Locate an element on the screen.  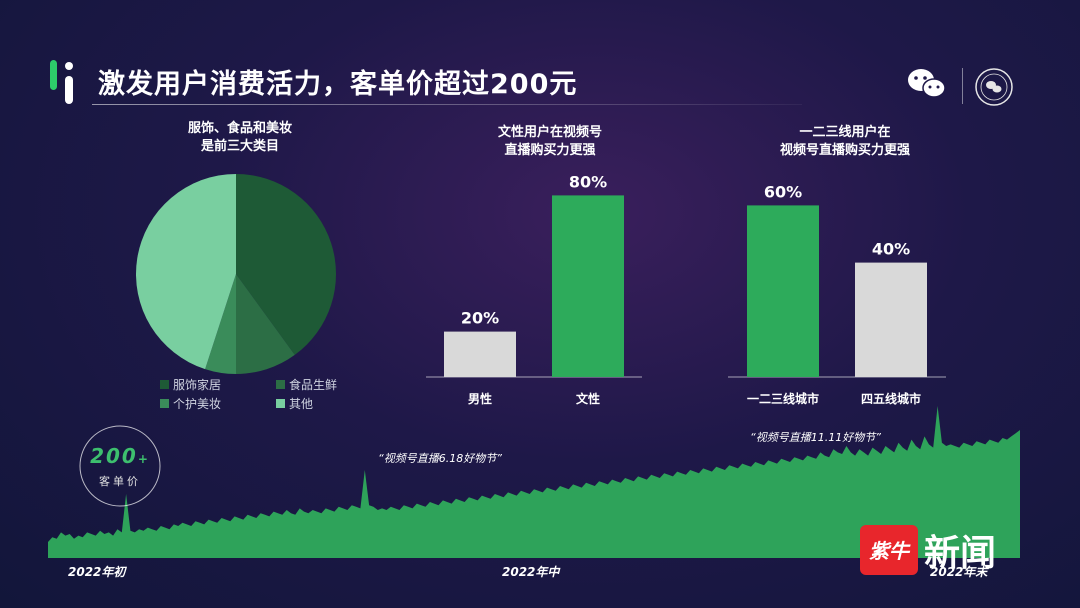
wechat-icon is located at coordinates (927, 83).